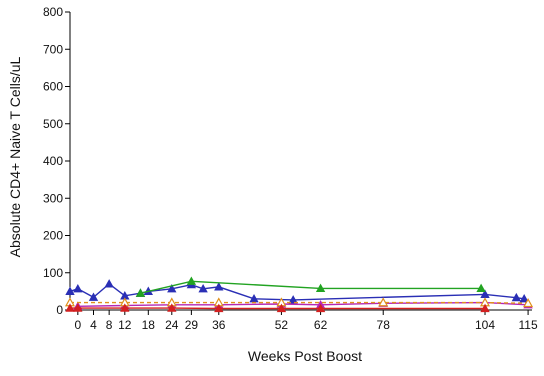 This screenshot has width=544, height=376. What do you see at coordinates (53, 124) in the screenshot?
I see `y-tick-label: 500` at bounding box center [53, 124].